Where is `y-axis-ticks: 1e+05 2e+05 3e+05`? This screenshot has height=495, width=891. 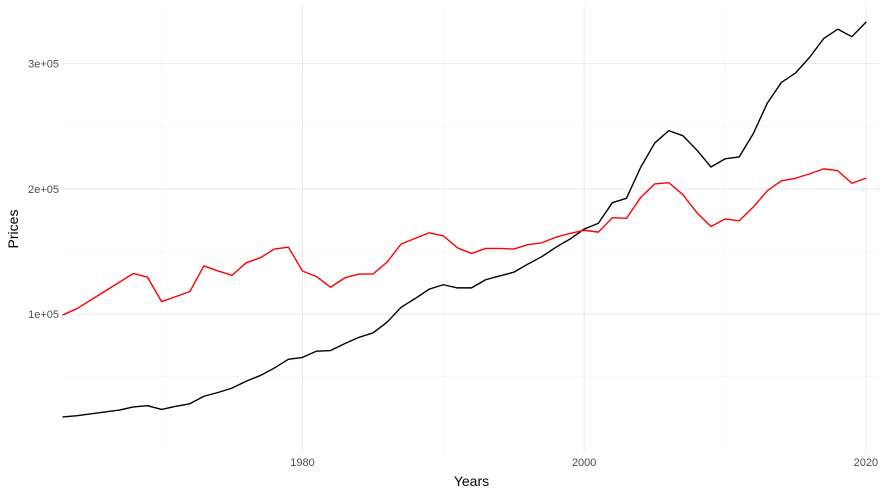 y-axis-ticks: 1e+05 2e+05 3e+05 is located at coordinates (43, 190).